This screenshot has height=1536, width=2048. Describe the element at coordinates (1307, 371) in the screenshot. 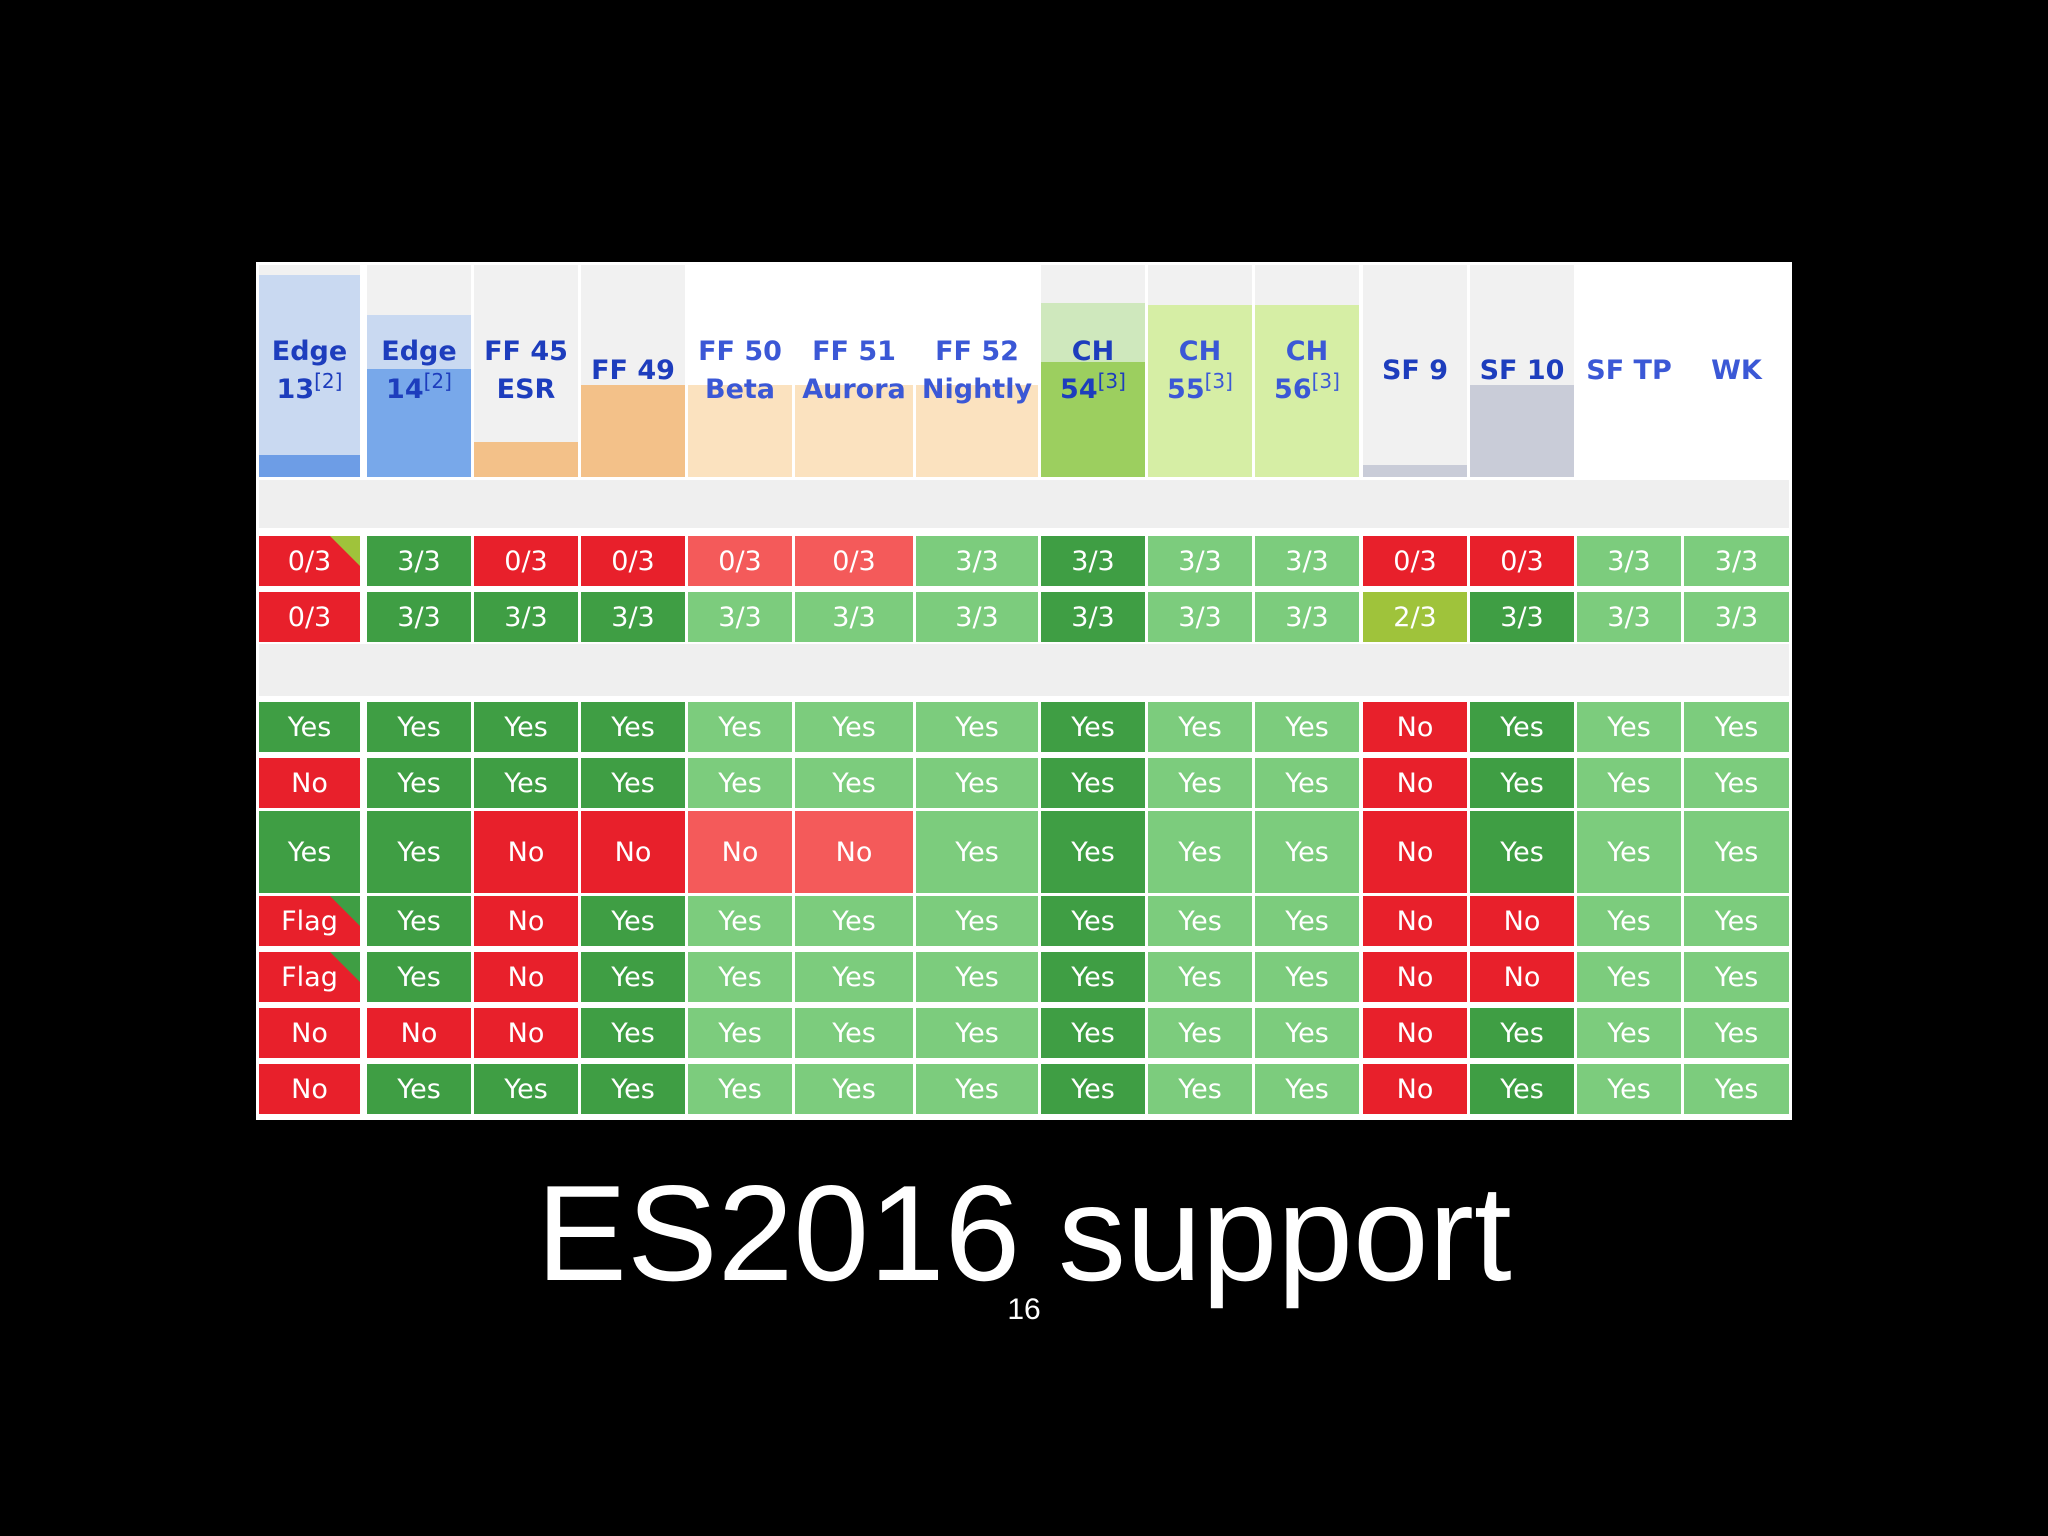

I see `browser-label: CH 56[3]` at that location.